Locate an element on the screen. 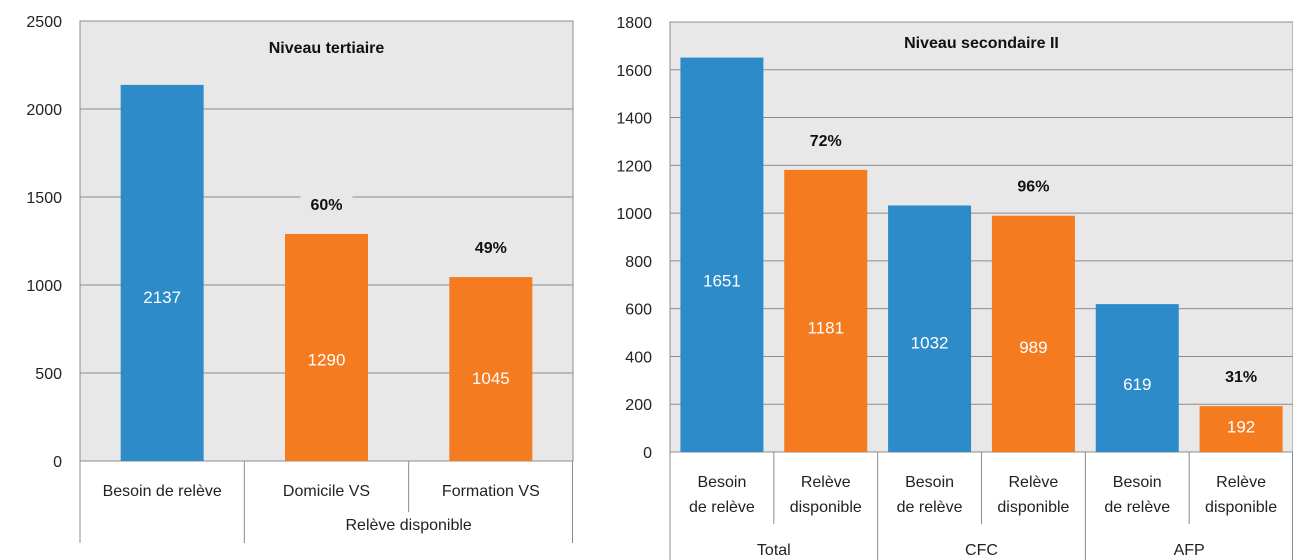 The width and height of the screenshot is (1293, 560). y-tick-label: 800 is located at coordinates (638, 262).